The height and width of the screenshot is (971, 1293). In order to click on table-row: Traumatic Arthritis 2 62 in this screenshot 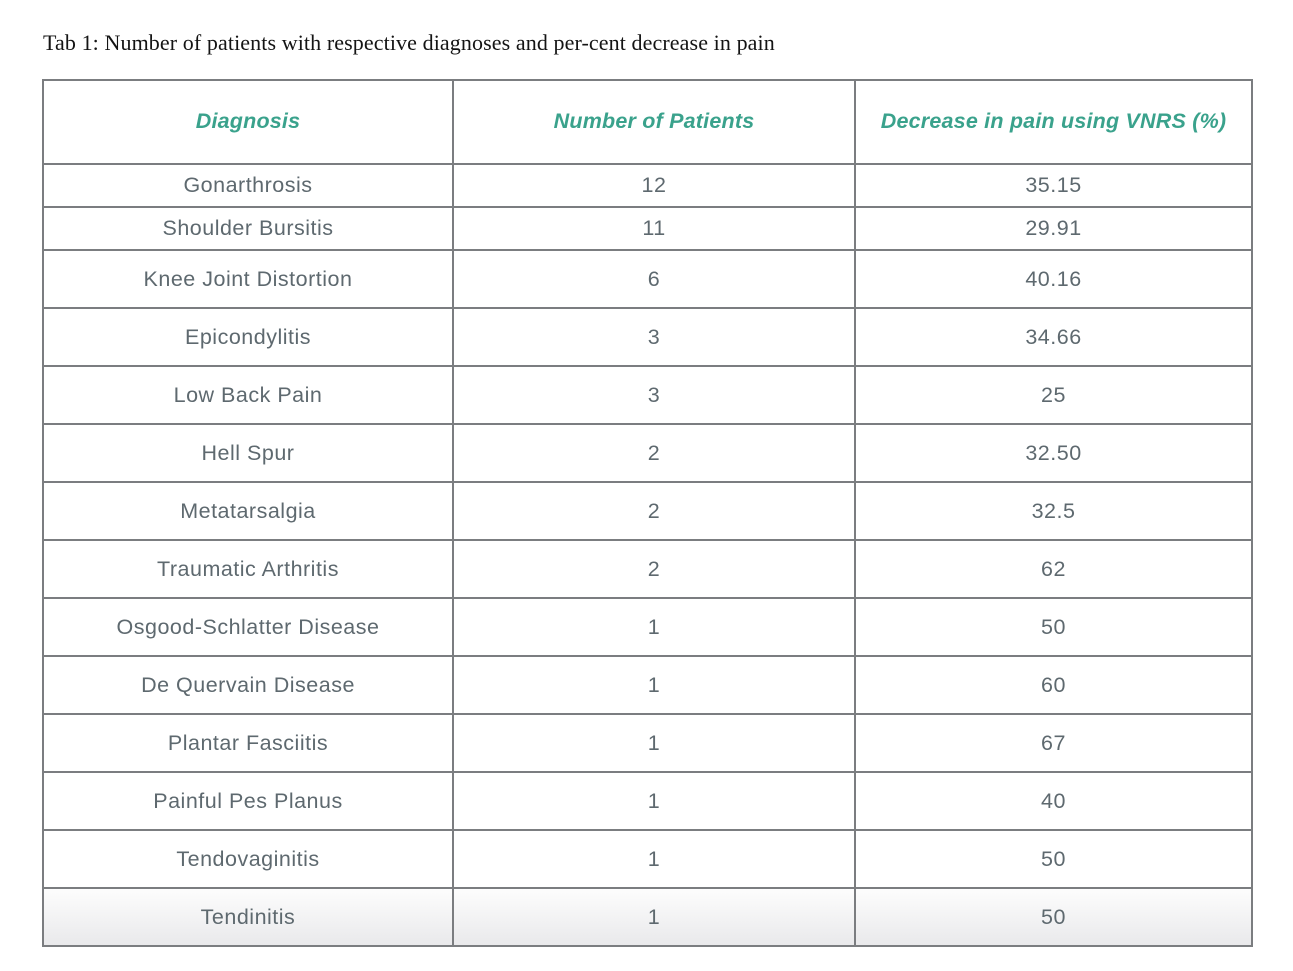, I will do `click(647, 569)`.